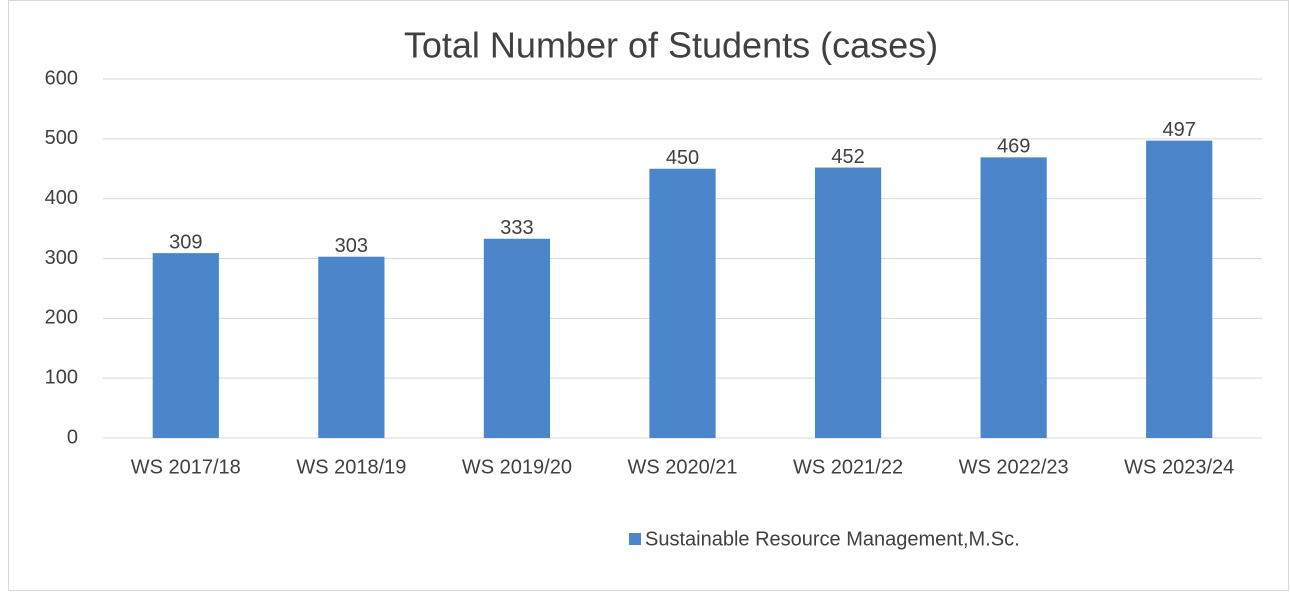 The image size is (1290, 592). What do you see at coordinates (1013, 147) in the screenshot?
I see `data-label: 469` at bounding box center [1013, 147].